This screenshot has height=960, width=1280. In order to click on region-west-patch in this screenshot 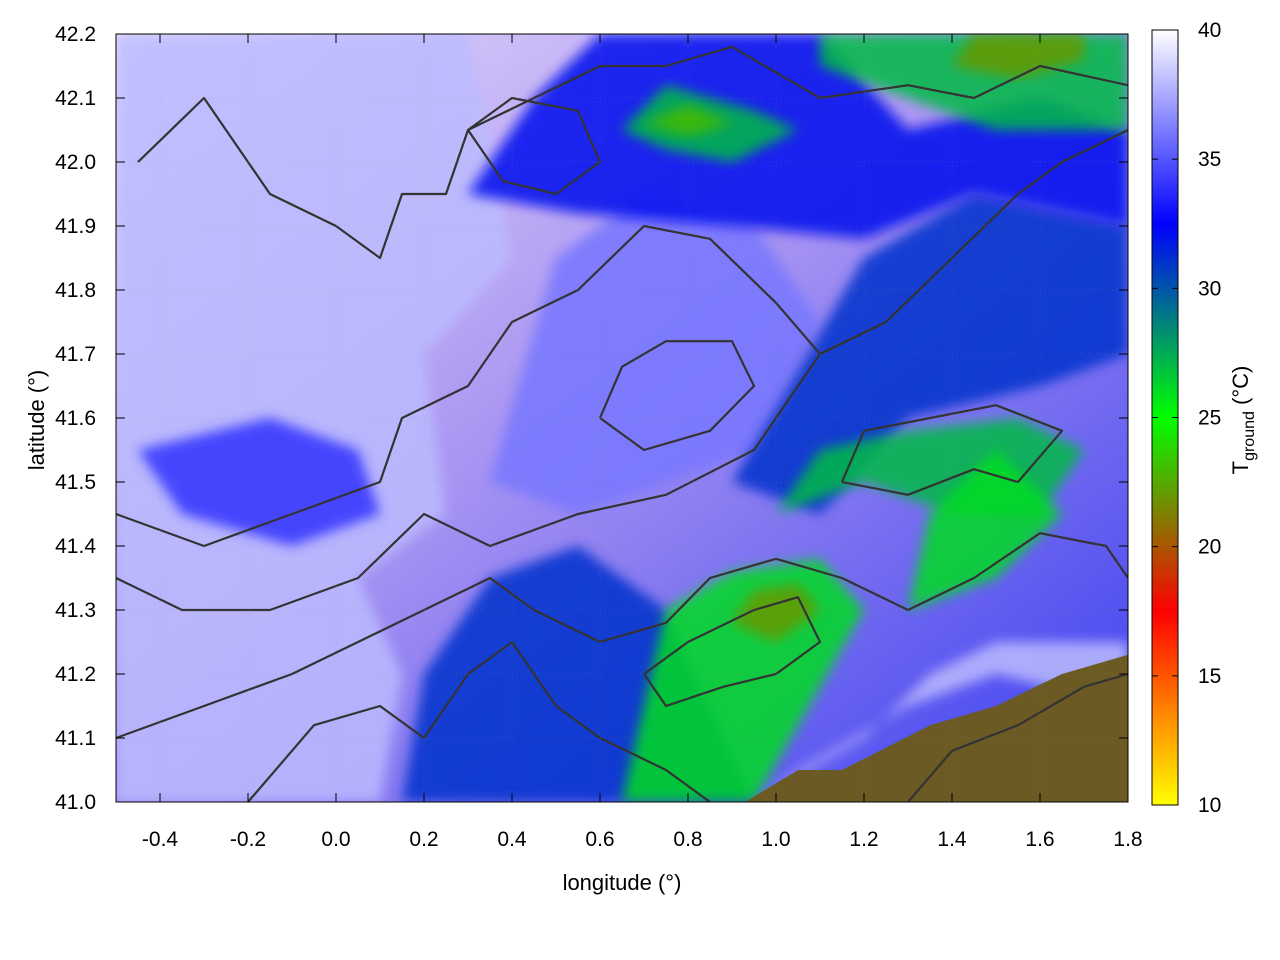, I will do `click(259, 482)`.